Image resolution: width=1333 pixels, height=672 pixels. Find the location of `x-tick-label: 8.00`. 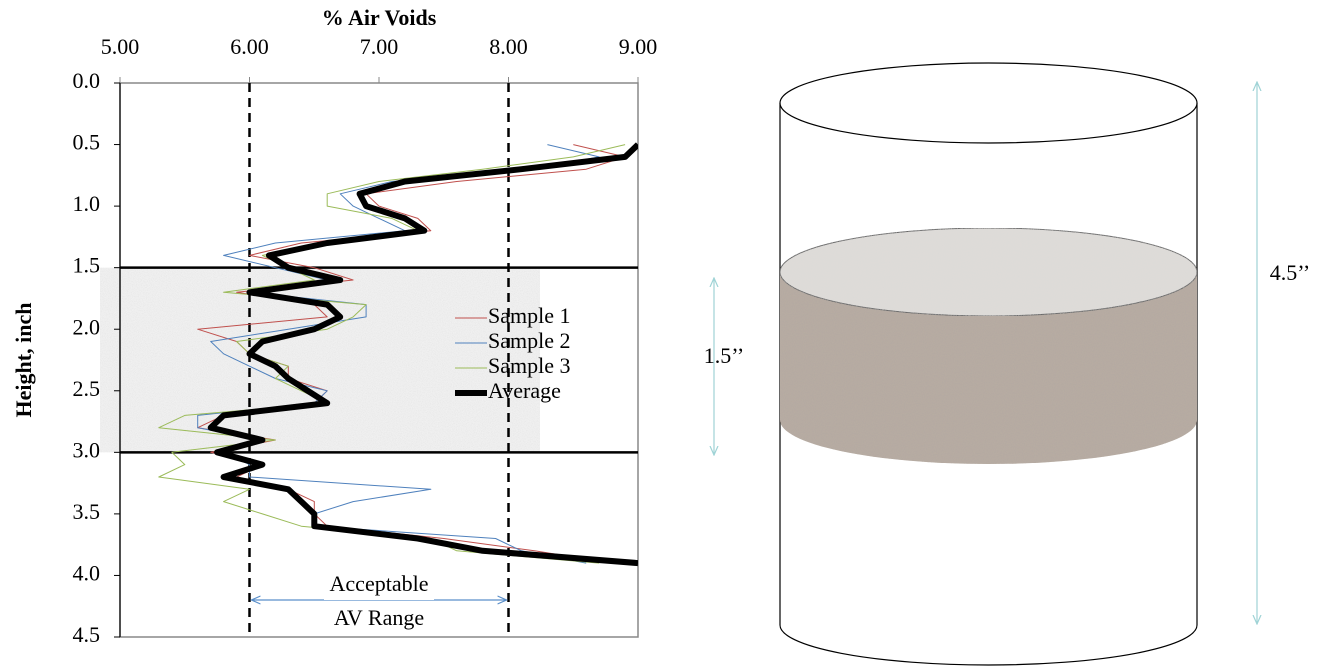

x-tick-label: 8.00 is located at coordinates (508, 46).